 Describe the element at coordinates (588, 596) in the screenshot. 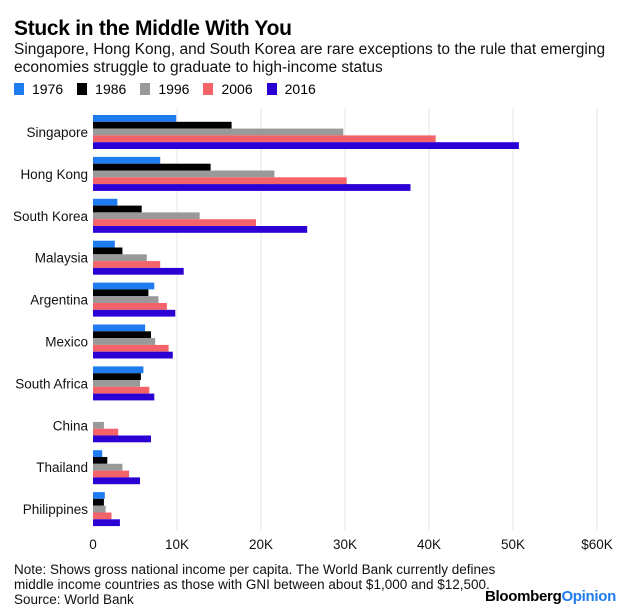

I see `brand-opinion: Opinion` at that location.